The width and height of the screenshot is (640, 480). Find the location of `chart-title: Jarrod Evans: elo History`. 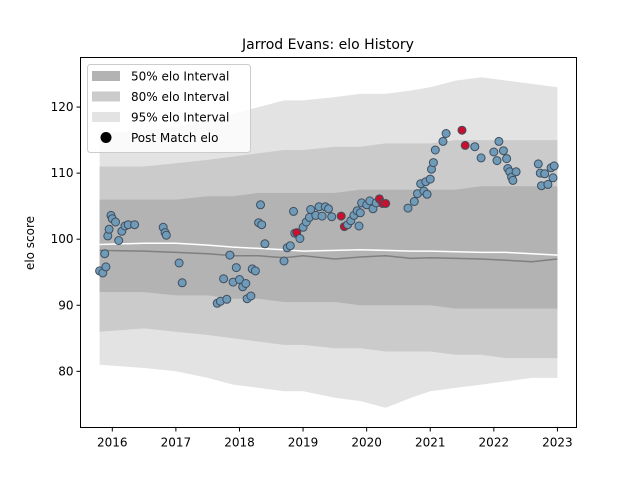

chart-title: Jarrod Evans: elo History is located at coordinates (327, 45).